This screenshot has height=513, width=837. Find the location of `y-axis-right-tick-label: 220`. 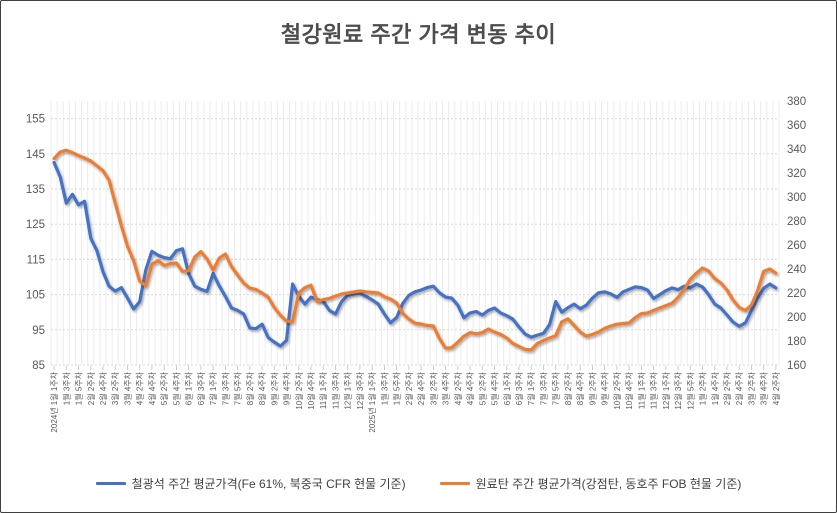

y-axis-right-tick-label: 220 is located at coordinates (796, 294).